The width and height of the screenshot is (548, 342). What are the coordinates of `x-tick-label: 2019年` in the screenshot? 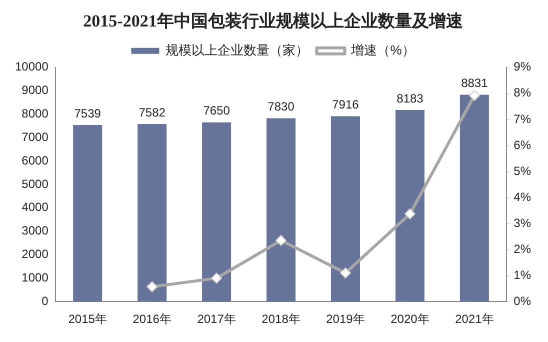 It's located at (345, 319).